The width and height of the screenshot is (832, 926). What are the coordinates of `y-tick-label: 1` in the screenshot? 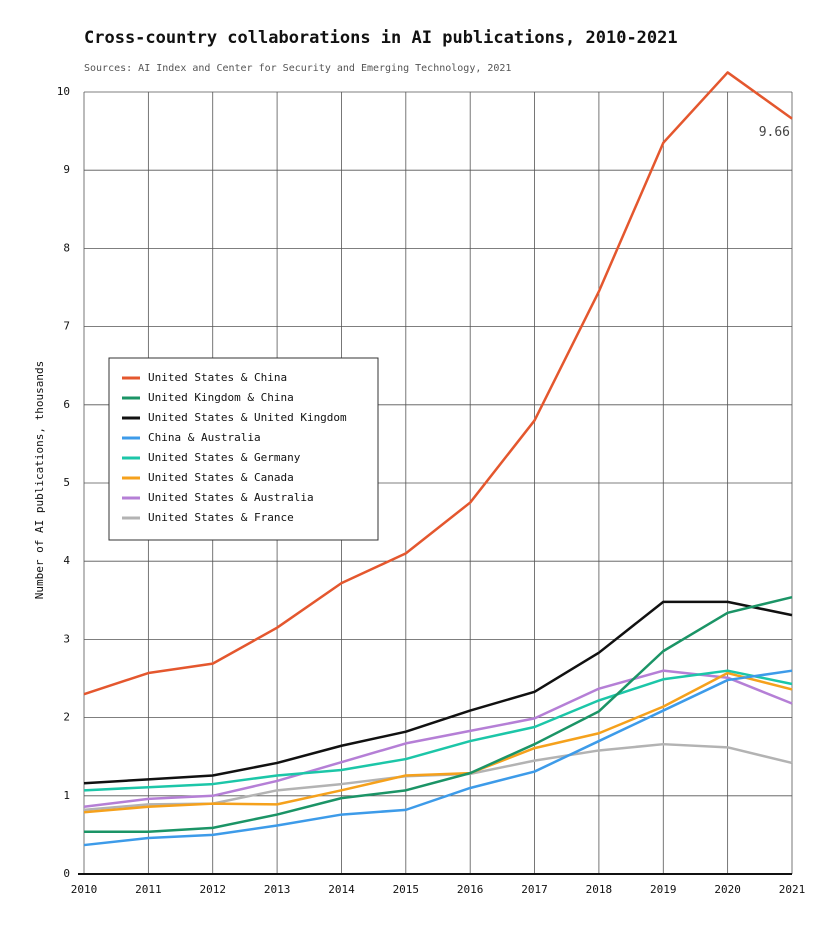 It's located at (66, 795).